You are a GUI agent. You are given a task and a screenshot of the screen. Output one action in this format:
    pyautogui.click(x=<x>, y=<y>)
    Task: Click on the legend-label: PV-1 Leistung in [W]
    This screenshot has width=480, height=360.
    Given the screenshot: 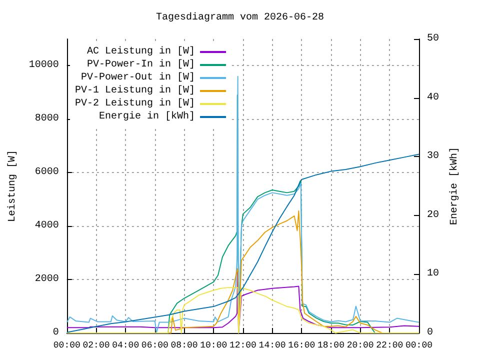 What is the action you would take?
    pyautogui.click(x=135, y=90)
    